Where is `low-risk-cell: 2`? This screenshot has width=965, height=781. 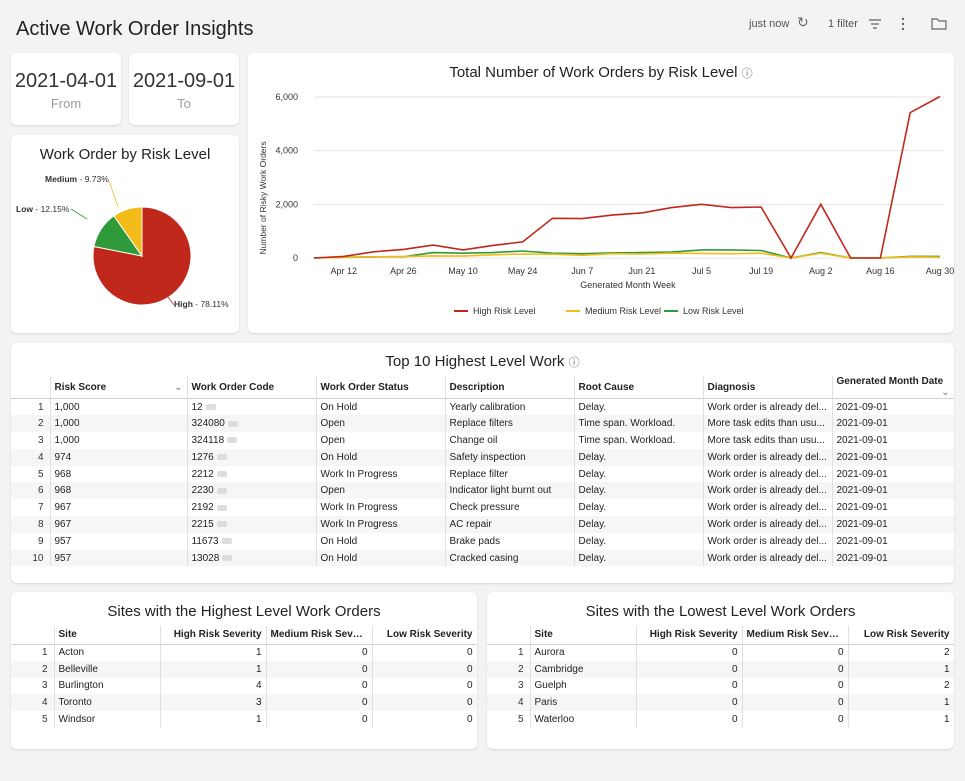
low-risk-cell: 2 is located at coordinates (901, 686).